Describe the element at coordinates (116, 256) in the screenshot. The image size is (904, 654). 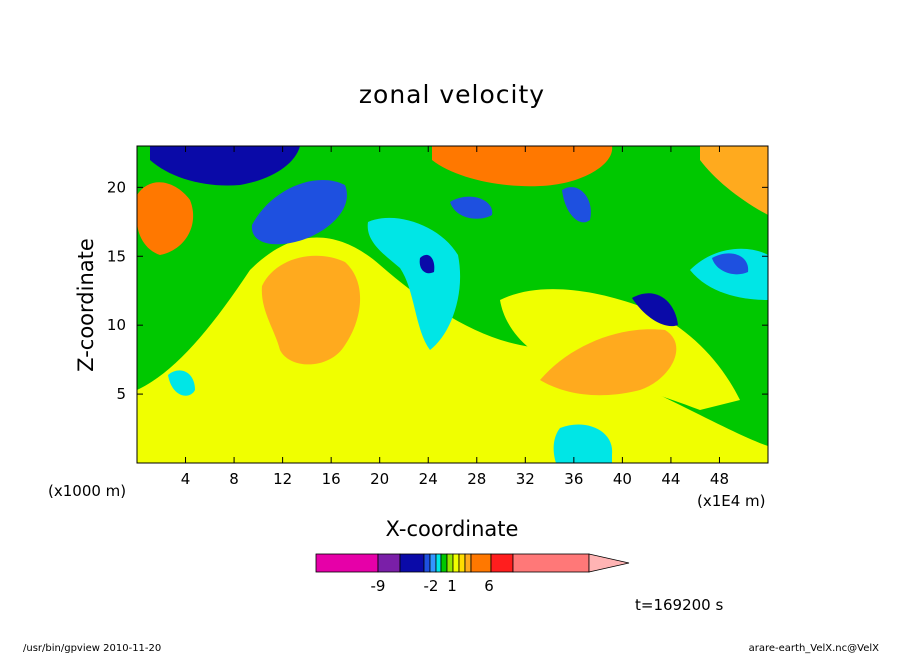
I see `y-tick-label: 15` at that location.